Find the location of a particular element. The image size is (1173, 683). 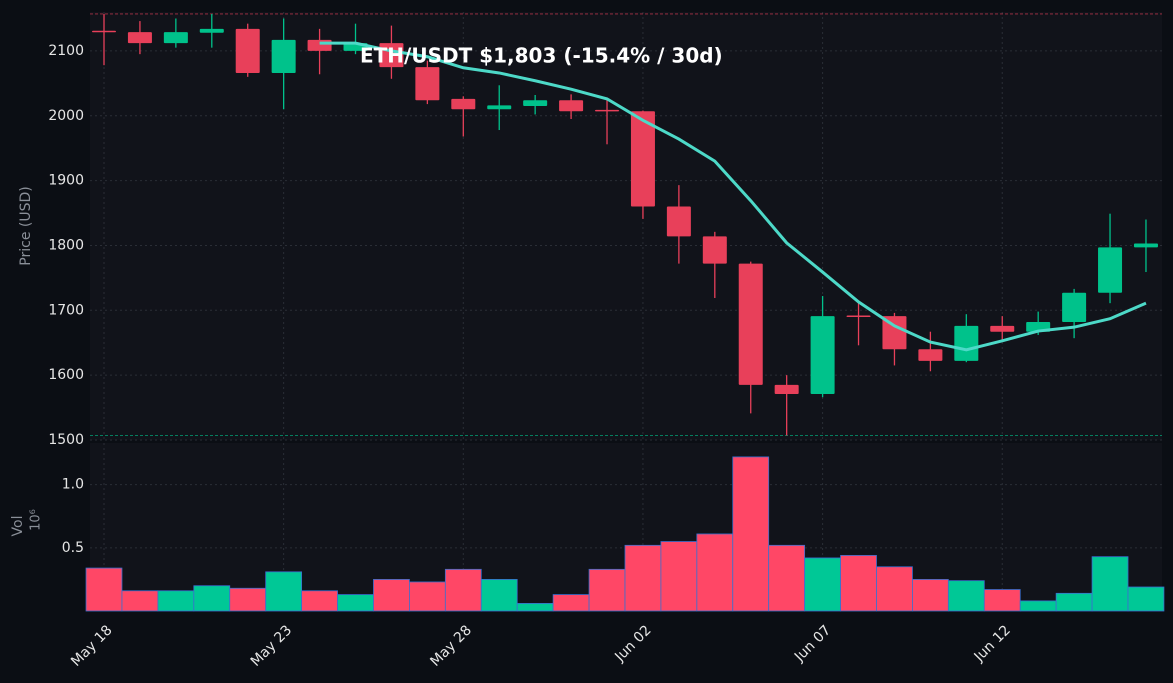

y-tick-label: 1700 is located at coordinates (66, 310).